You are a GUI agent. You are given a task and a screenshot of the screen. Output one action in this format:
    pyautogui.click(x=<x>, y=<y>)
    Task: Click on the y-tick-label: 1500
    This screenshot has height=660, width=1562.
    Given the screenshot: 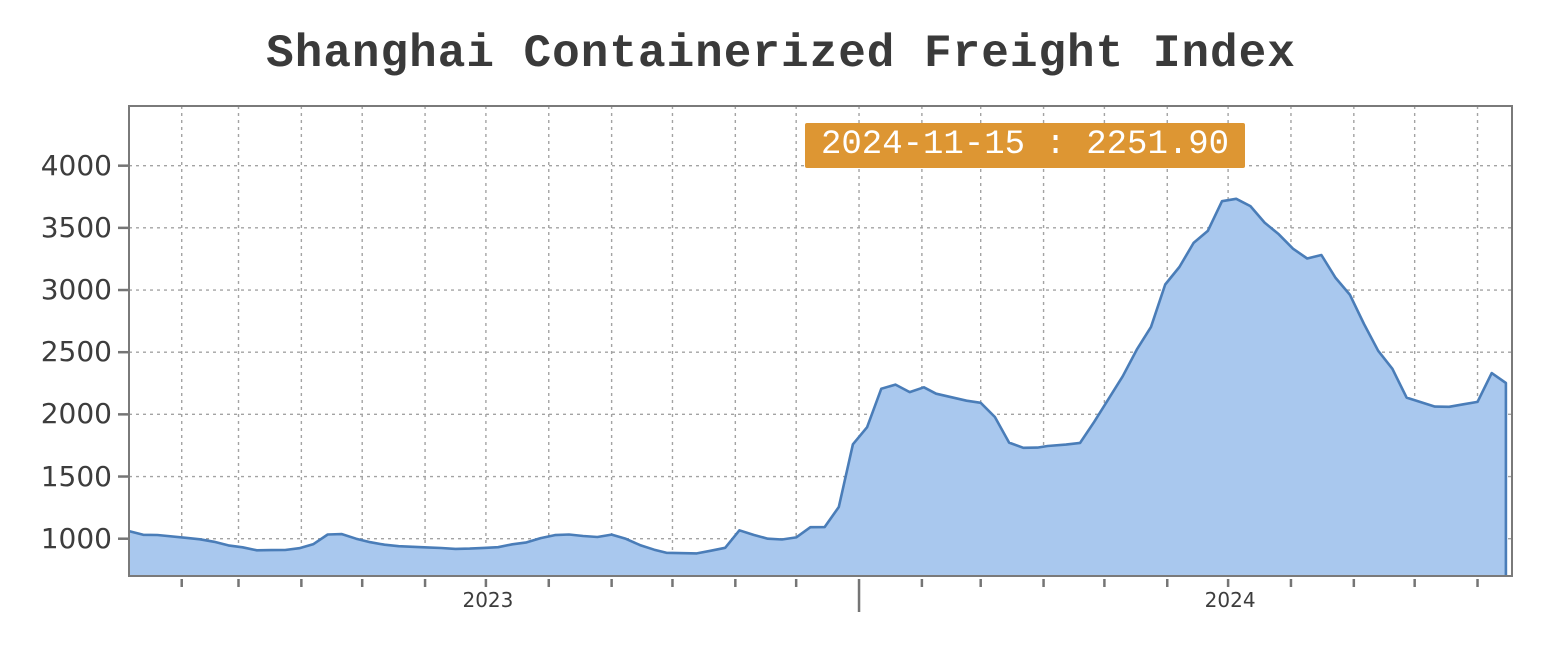 What is the action you would take?
    pyautogui.click(x=76, y=476)
    